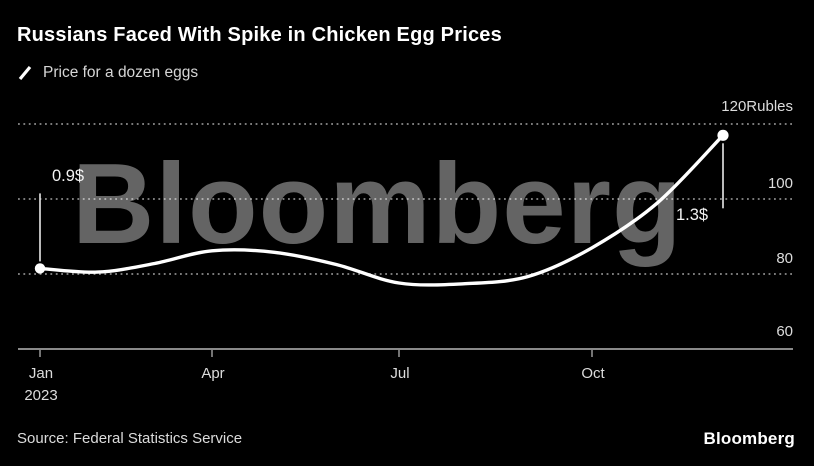  Describe the element at coordinates (41, 395) in the screenshot. I see `x-axis-year: 2023` at that location.